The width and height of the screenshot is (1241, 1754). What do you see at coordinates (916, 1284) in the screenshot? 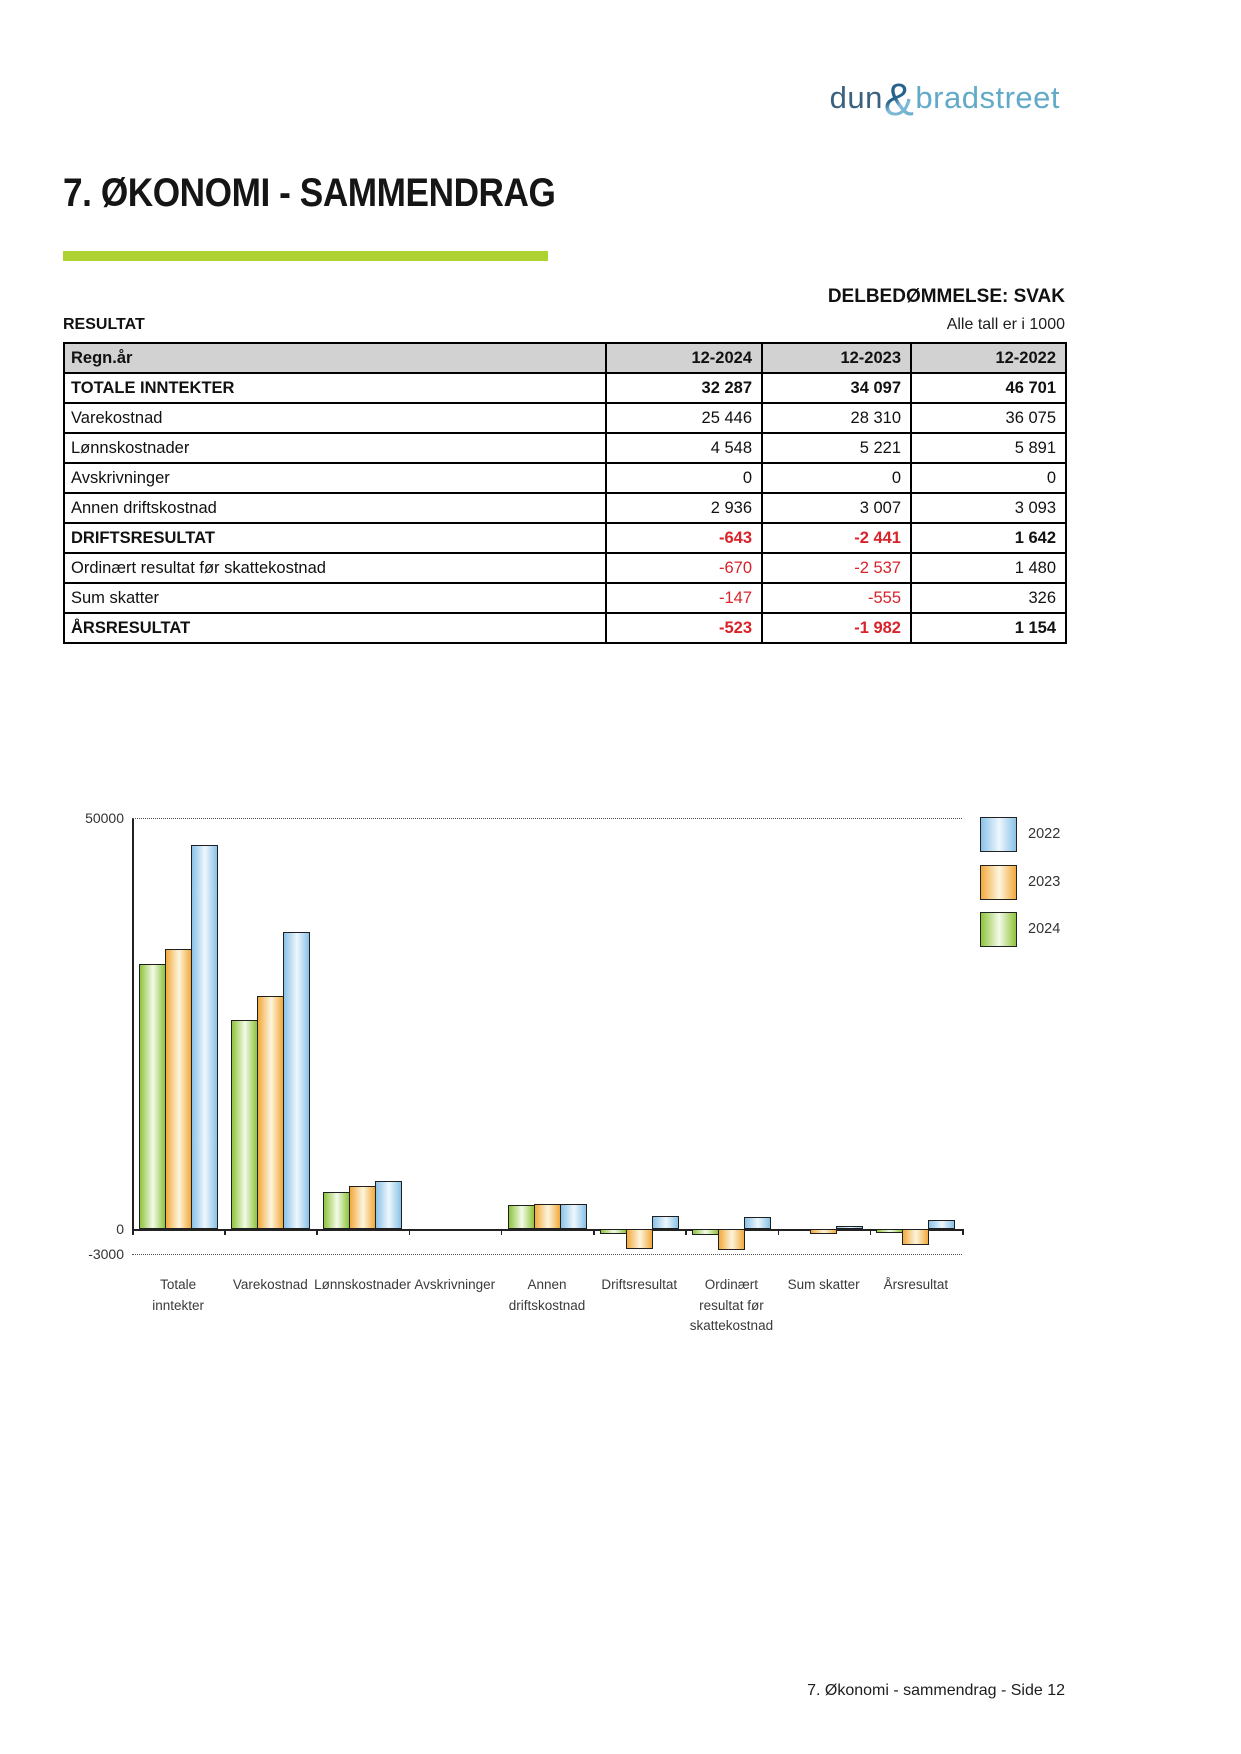
I see `chart-category-label: Årsresultat` at bounding box center [916, 1284].